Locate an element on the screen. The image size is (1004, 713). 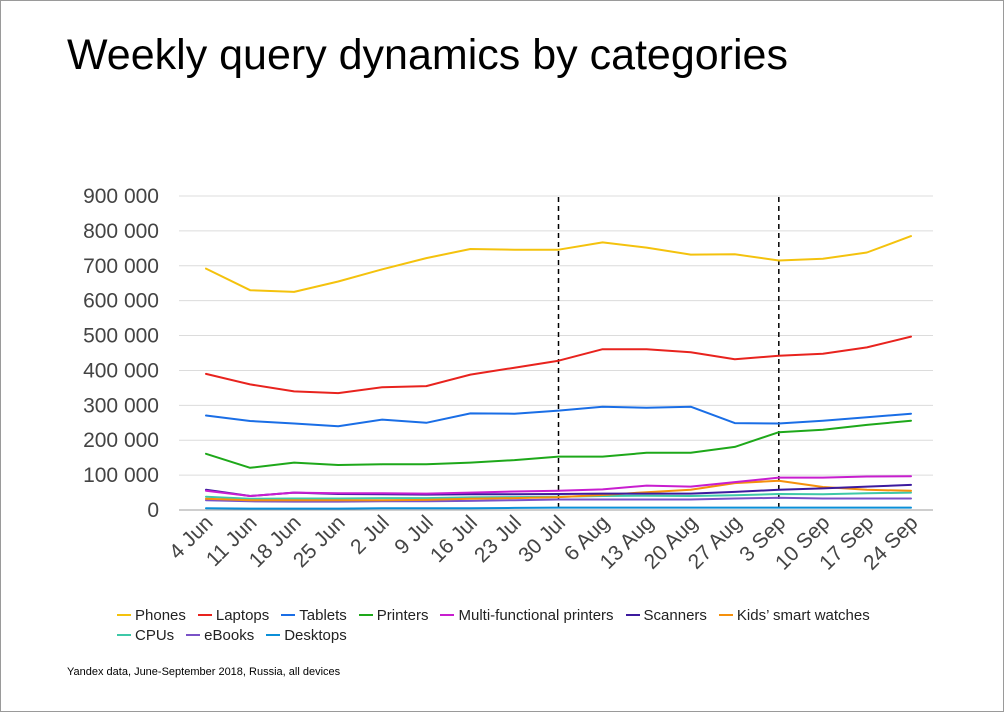
series-line-laptops is located at coordinates (558, 365).